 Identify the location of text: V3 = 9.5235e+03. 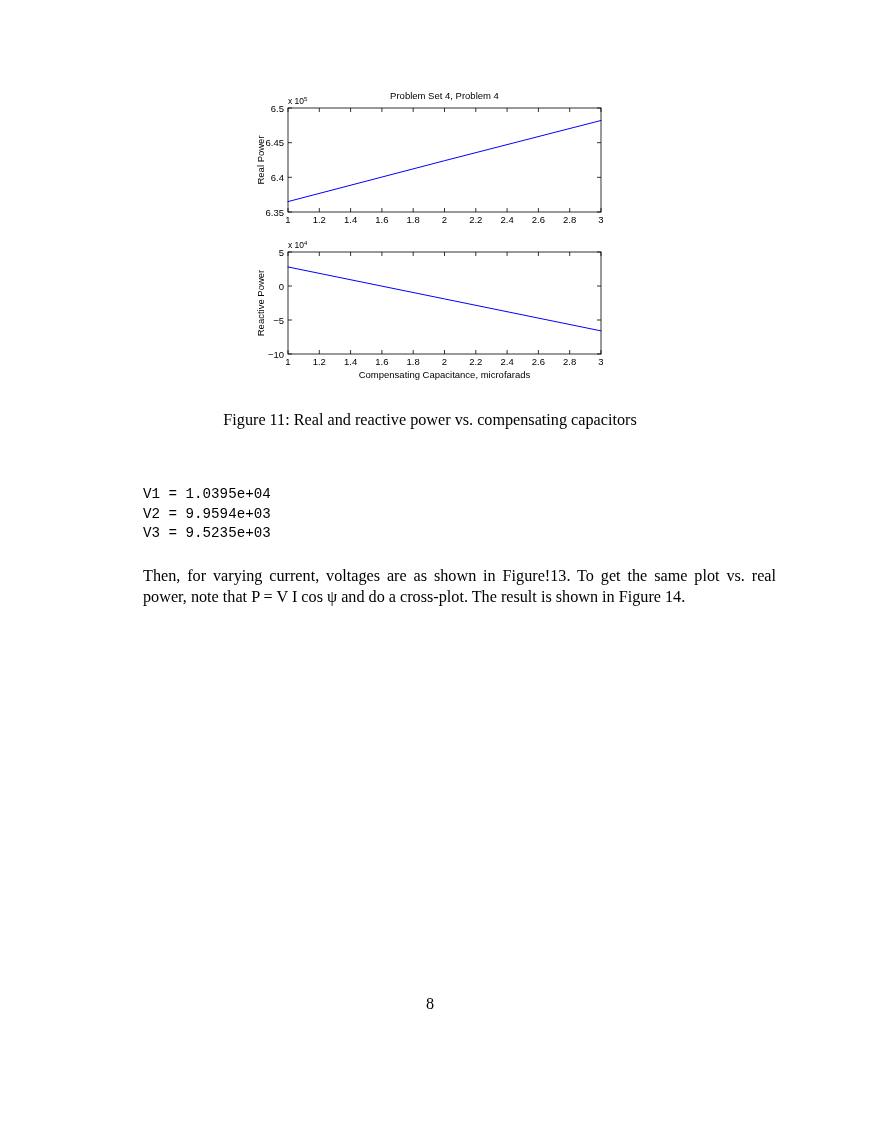
(207, 533).